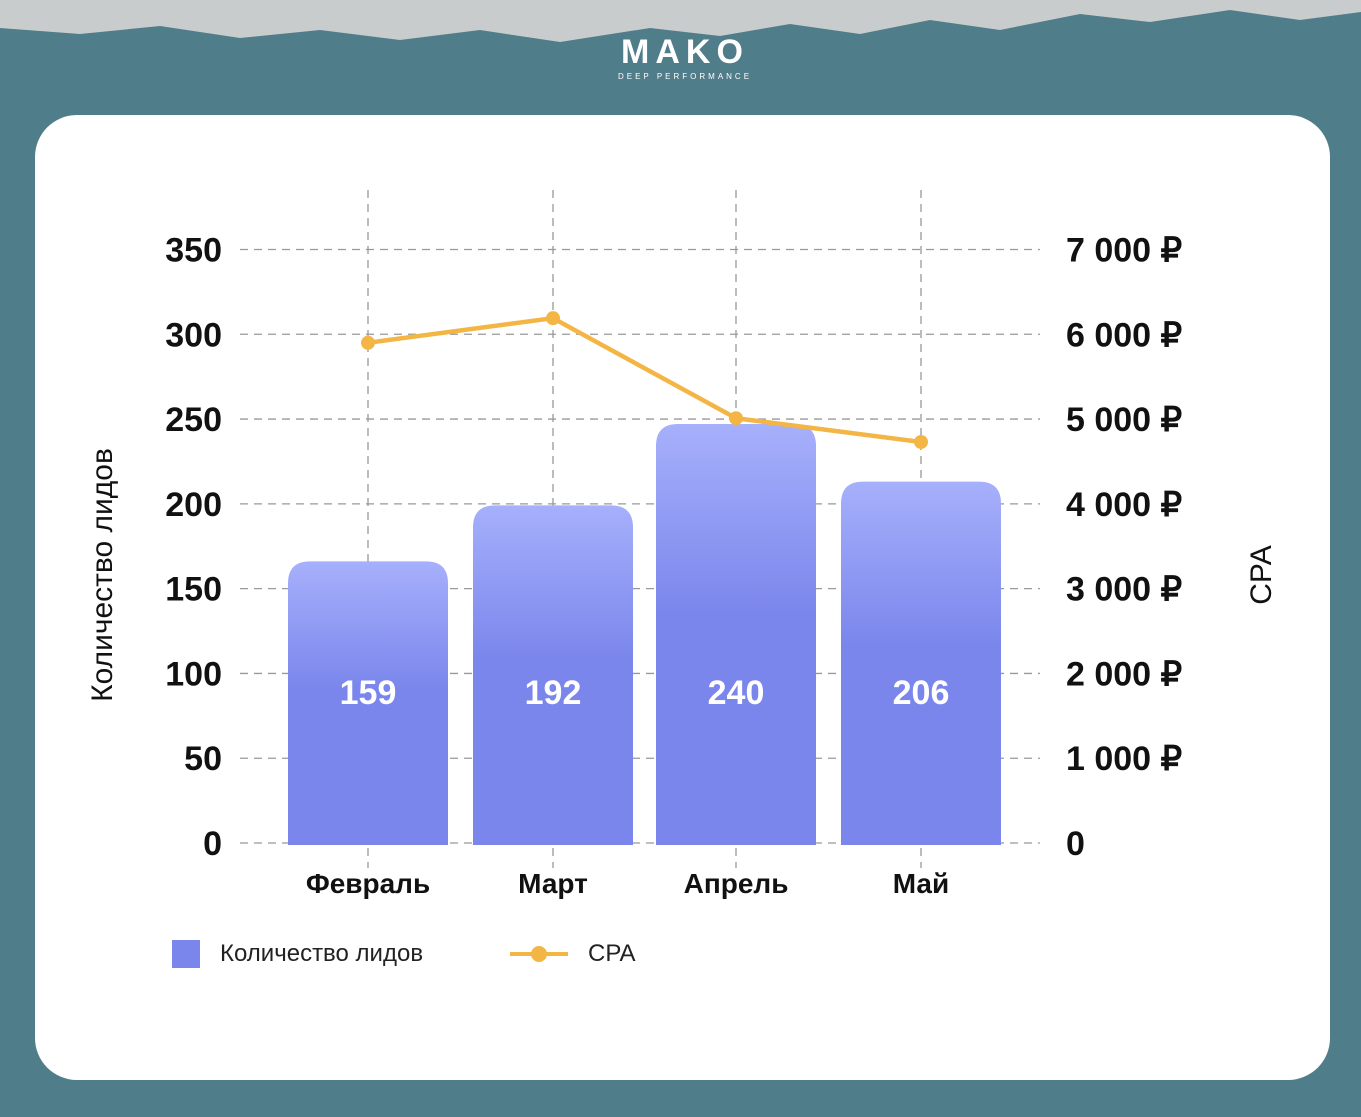 The height and width of the screenshot is (1117, 1361). I want to click on legend-swatch-bar, so click(186, 954).